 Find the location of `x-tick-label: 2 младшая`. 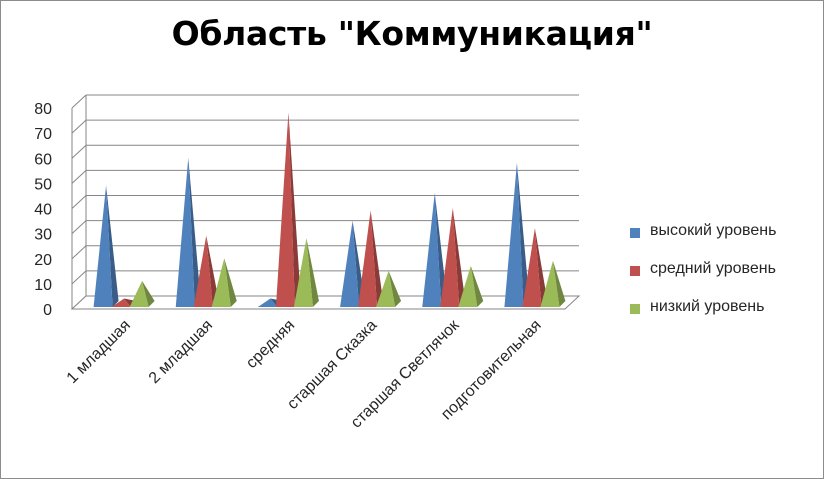

x-tick-label: 2 младшая is located at coordinates (181, 352).